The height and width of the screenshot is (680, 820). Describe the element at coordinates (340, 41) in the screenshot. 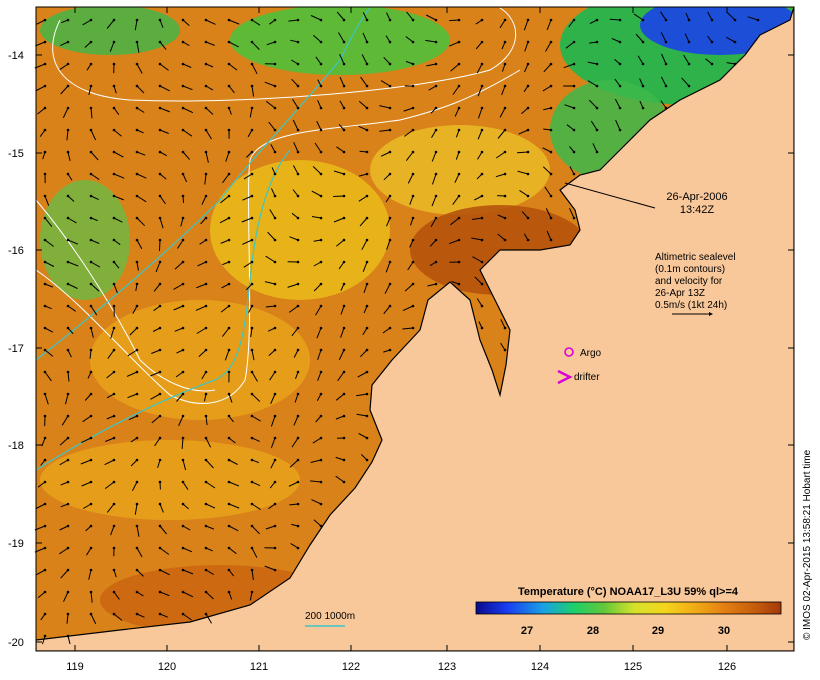

I see `sst-patch-cool-n` at that location.